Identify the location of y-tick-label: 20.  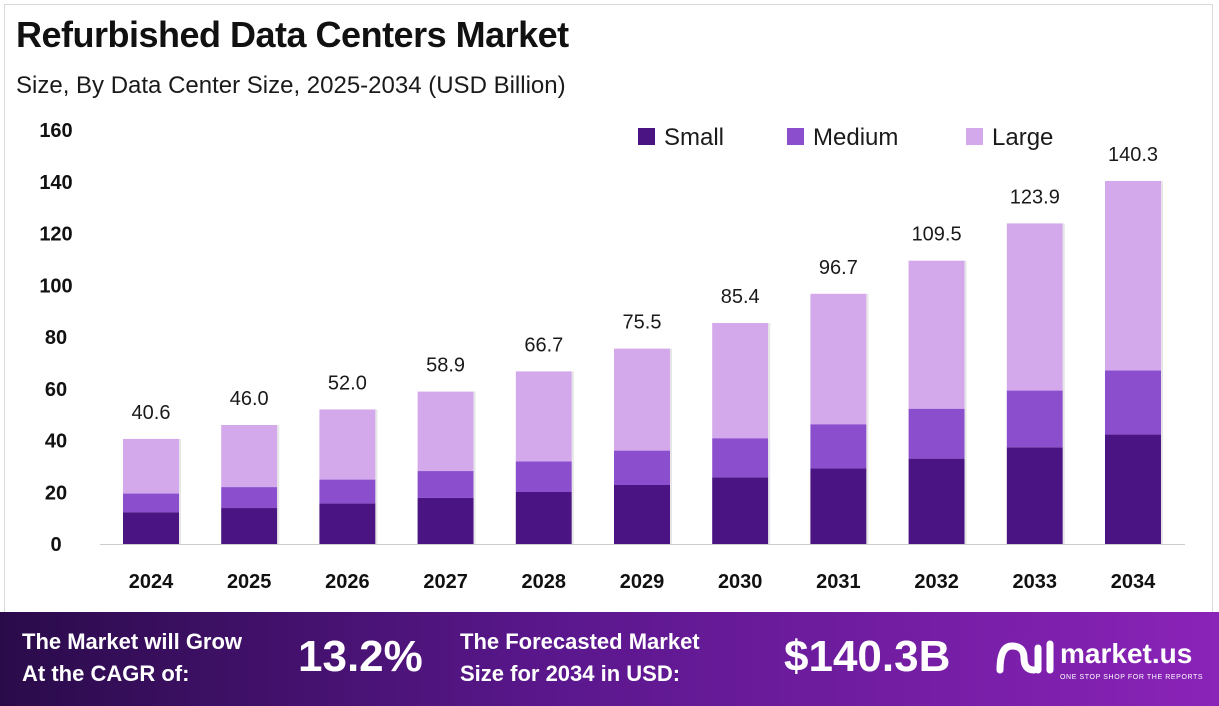
(56, 493).